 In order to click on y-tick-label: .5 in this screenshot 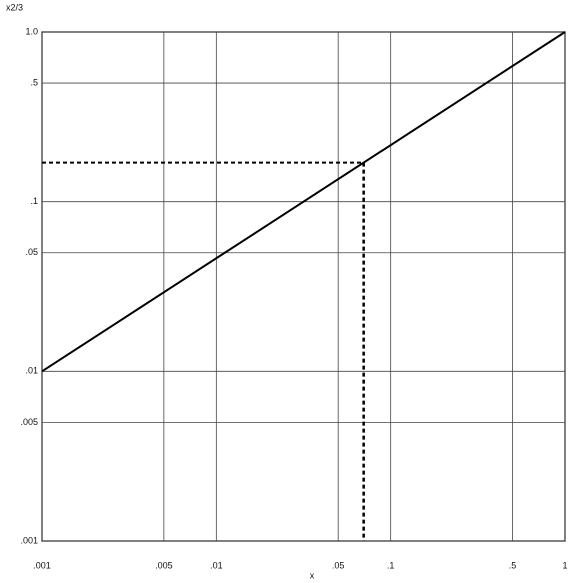, I will do `click(34, 82)`.